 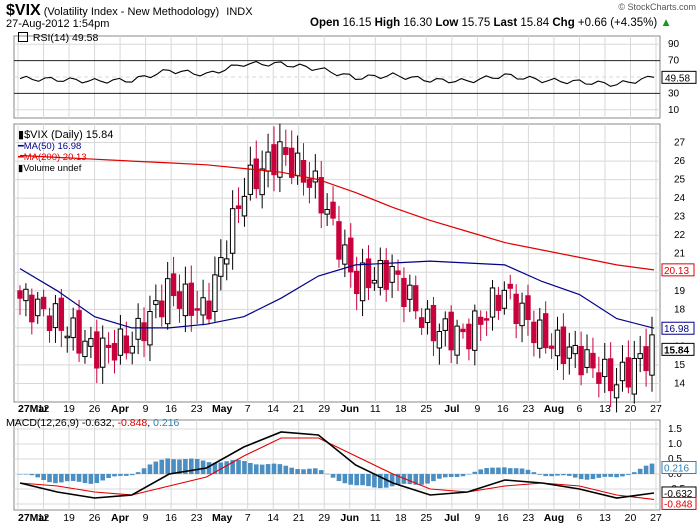 I want to click on x-tick-label: 29, so click(x=324, y=409).